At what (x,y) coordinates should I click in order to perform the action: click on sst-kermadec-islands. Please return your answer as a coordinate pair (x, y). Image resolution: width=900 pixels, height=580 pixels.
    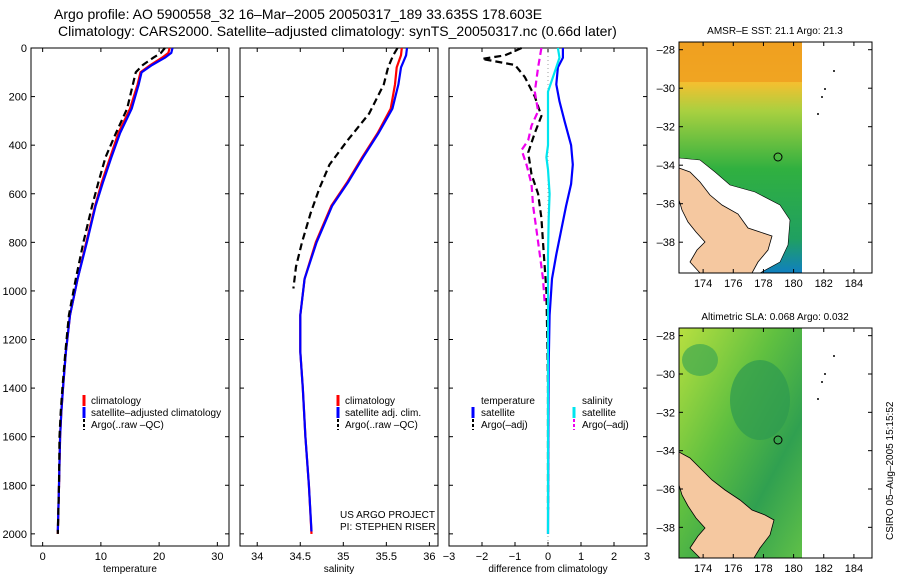
    Looking at the image, I should click on (826, 92).